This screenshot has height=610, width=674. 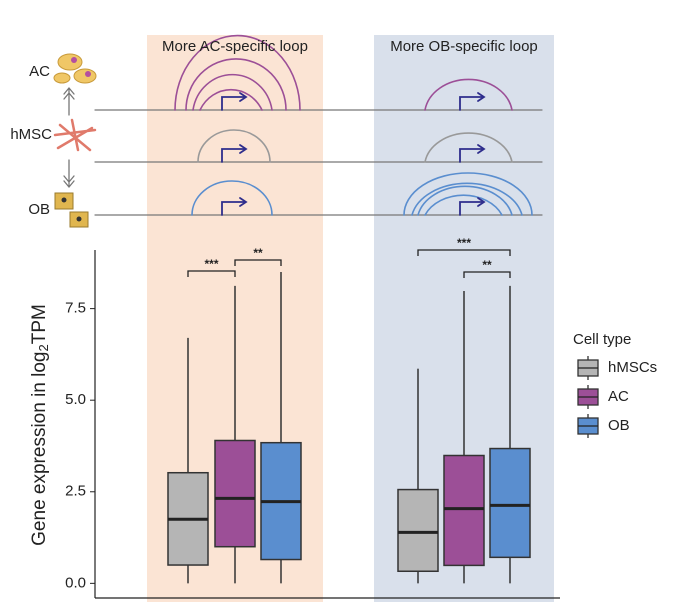 I want to click on legend-title: Cell type, so click(x=602, y=339).